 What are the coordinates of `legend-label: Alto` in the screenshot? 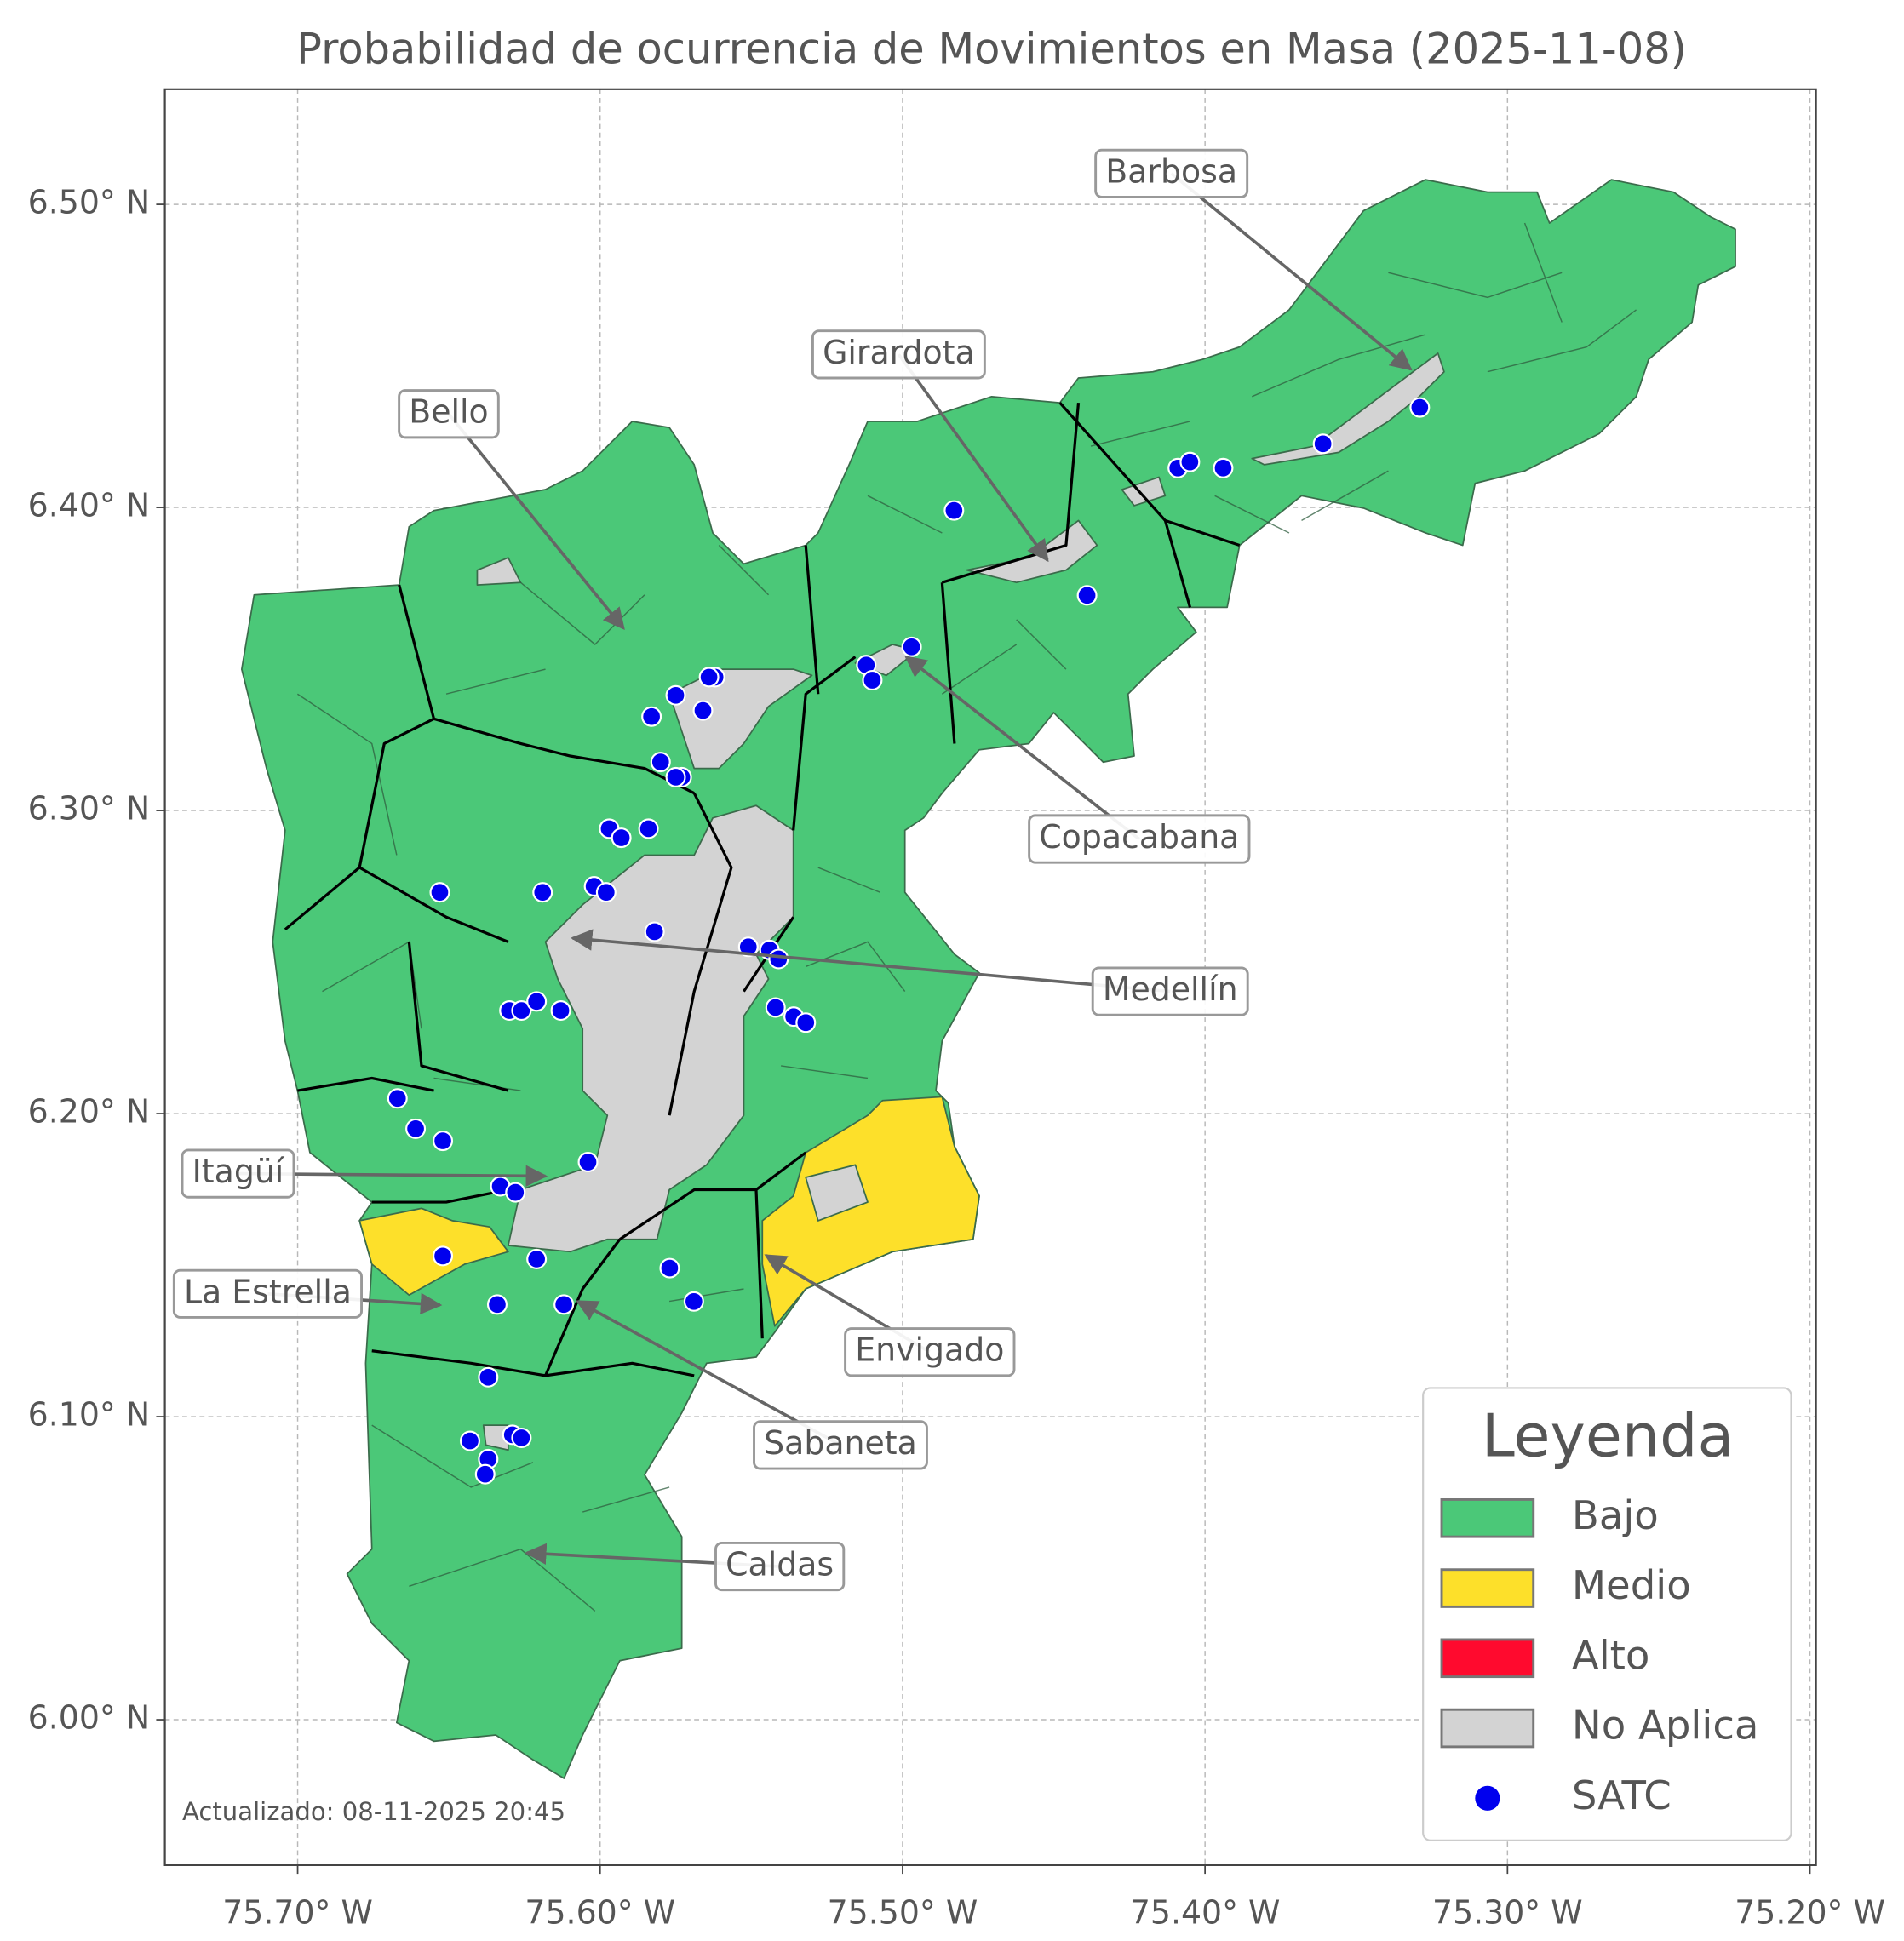 It's located at (1611, 1655).